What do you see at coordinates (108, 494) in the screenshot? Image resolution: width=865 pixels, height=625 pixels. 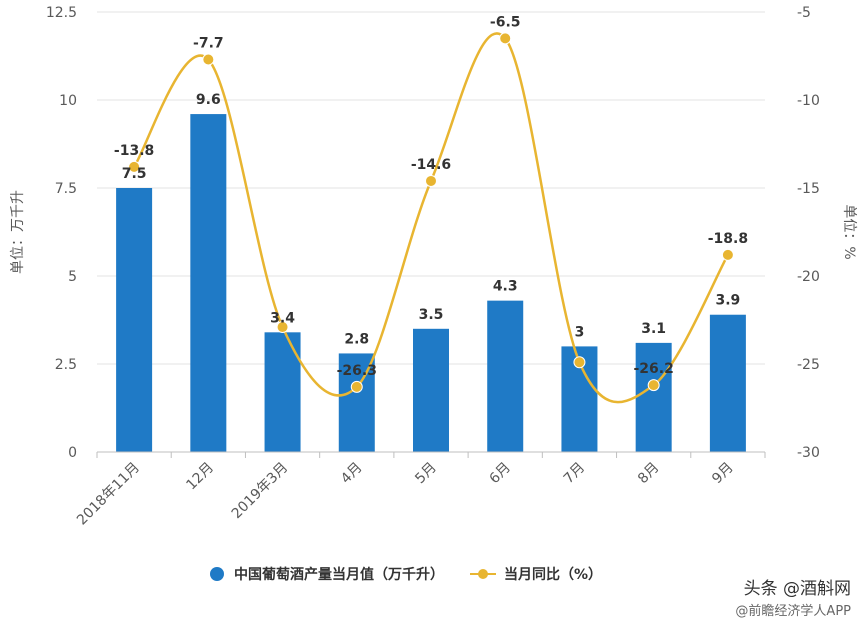 I see `x-tick-label: 2018年11月` at bounding box center [108, 494].